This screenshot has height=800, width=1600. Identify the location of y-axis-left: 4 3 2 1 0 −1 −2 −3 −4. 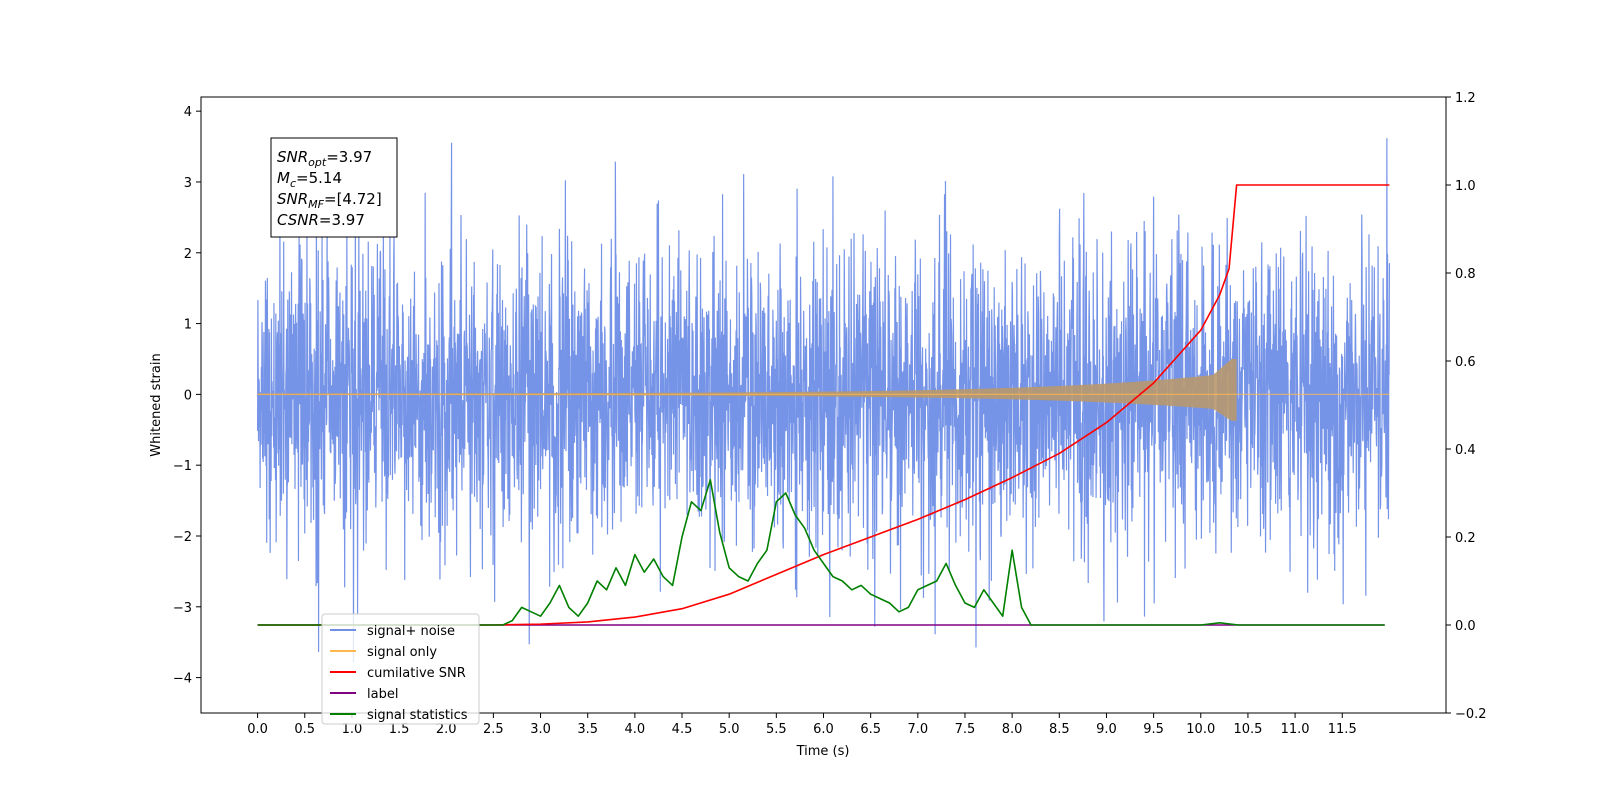
(187, 396).